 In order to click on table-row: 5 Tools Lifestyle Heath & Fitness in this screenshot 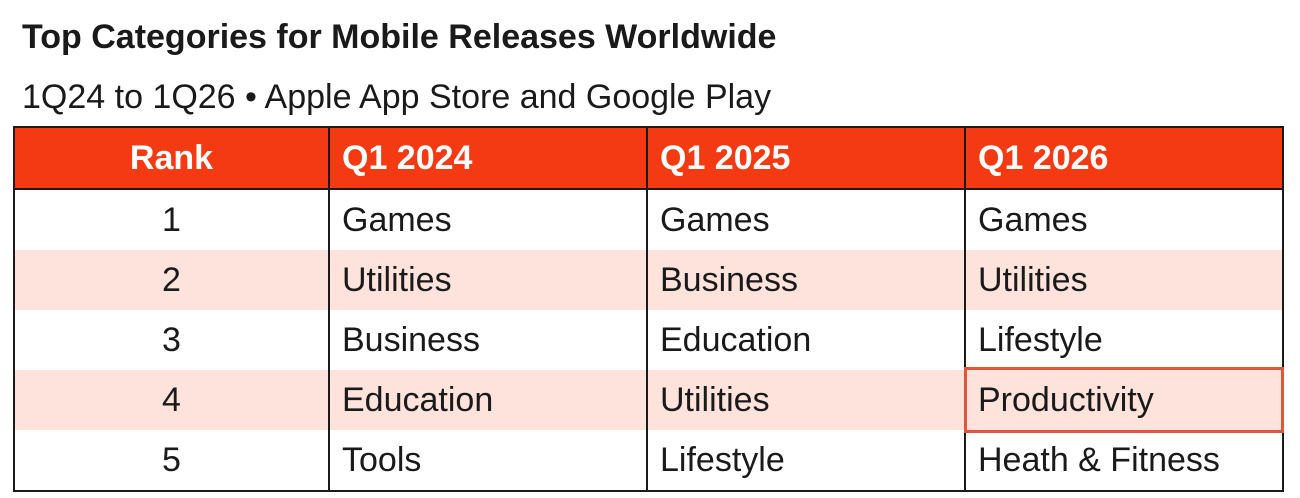, I will do `click(648, 460)`.